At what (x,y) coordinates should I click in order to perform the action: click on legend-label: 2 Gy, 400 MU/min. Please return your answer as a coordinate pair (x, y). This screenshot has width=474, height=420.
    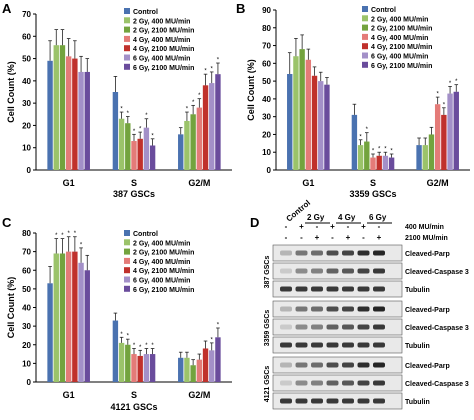
    Looking at the image, I should click on (161, 243).